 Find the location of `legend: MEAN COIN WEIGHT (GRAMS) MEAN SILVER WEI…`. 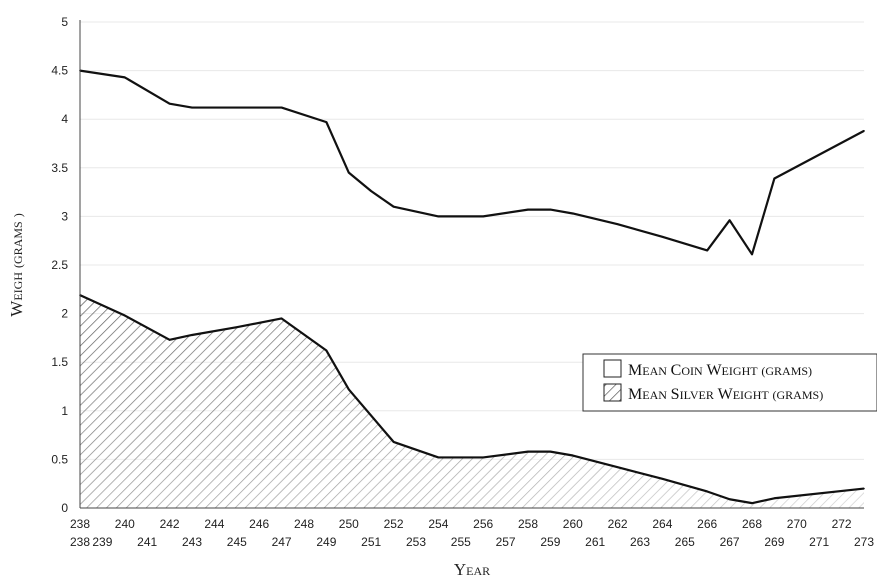

legend: MEAN COIN WEIGHT (GRAMS) MEAN SILVER WEI… is located at coordinates (729, 382).